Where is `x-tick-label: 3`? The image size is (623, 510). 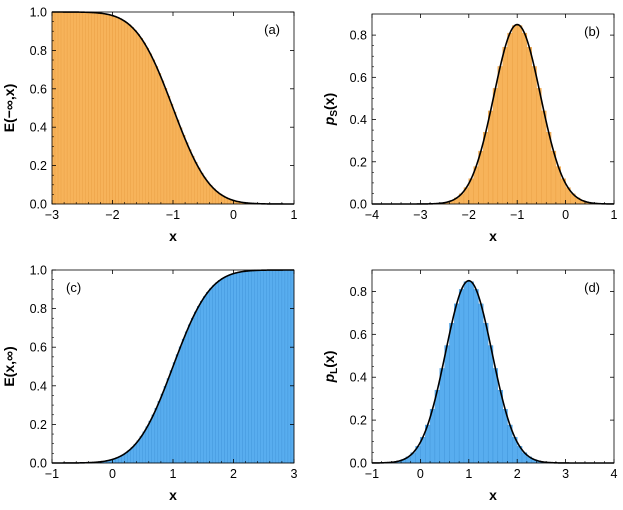 x-tick-label: 3 is located at coordinates (565, 474).